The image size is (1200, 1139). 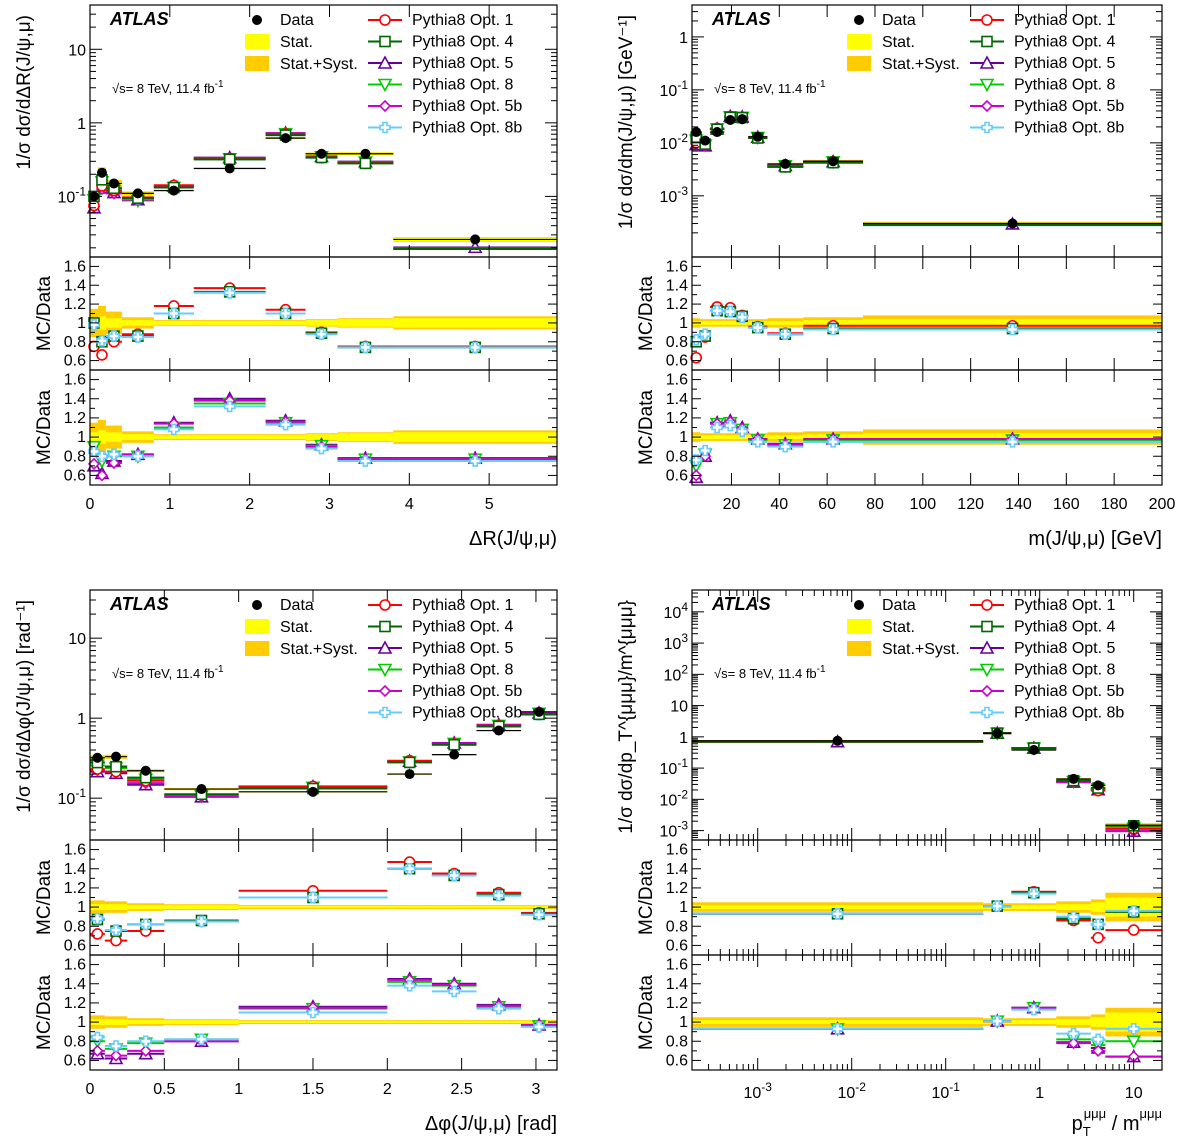 I want to click on legend-data-marker, so click(x=859, y=605).